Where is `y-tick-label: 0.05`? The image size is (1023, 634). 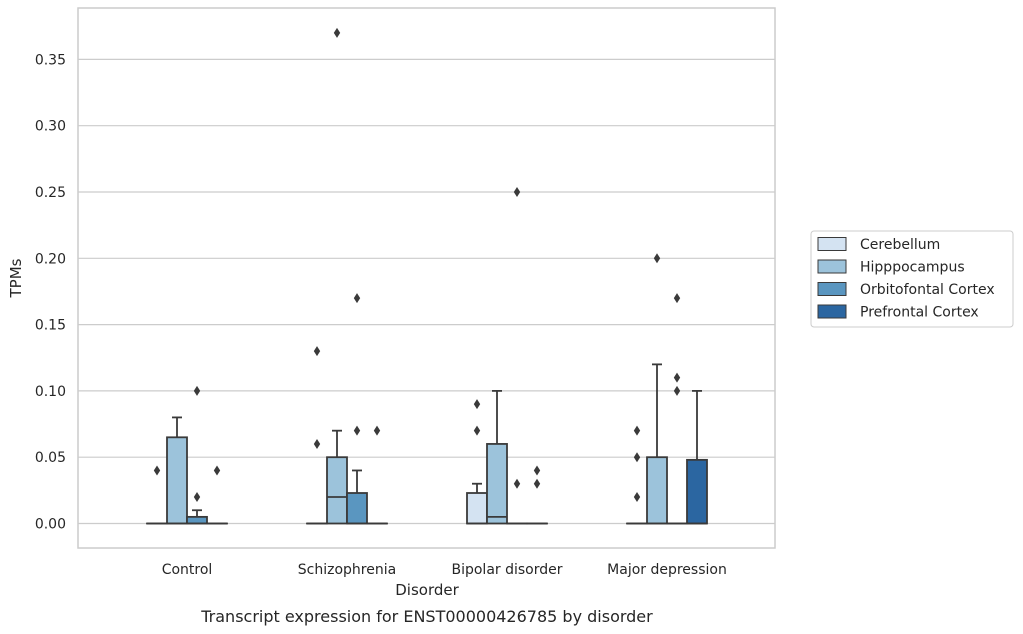
y-tick-label: 0.05 is located at coordinates (50, 458).